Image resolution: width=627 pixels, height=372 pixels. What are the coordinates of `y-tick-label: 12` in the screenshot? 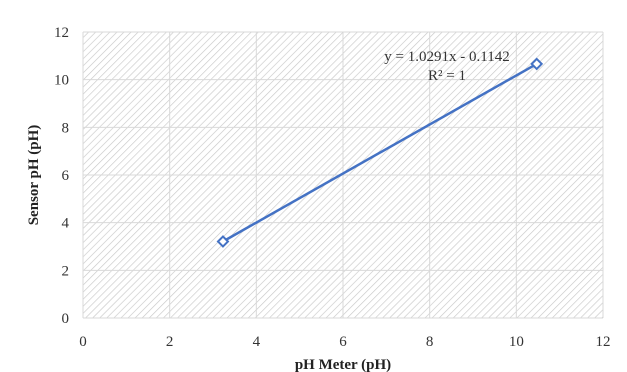 It's located at (61, 33).